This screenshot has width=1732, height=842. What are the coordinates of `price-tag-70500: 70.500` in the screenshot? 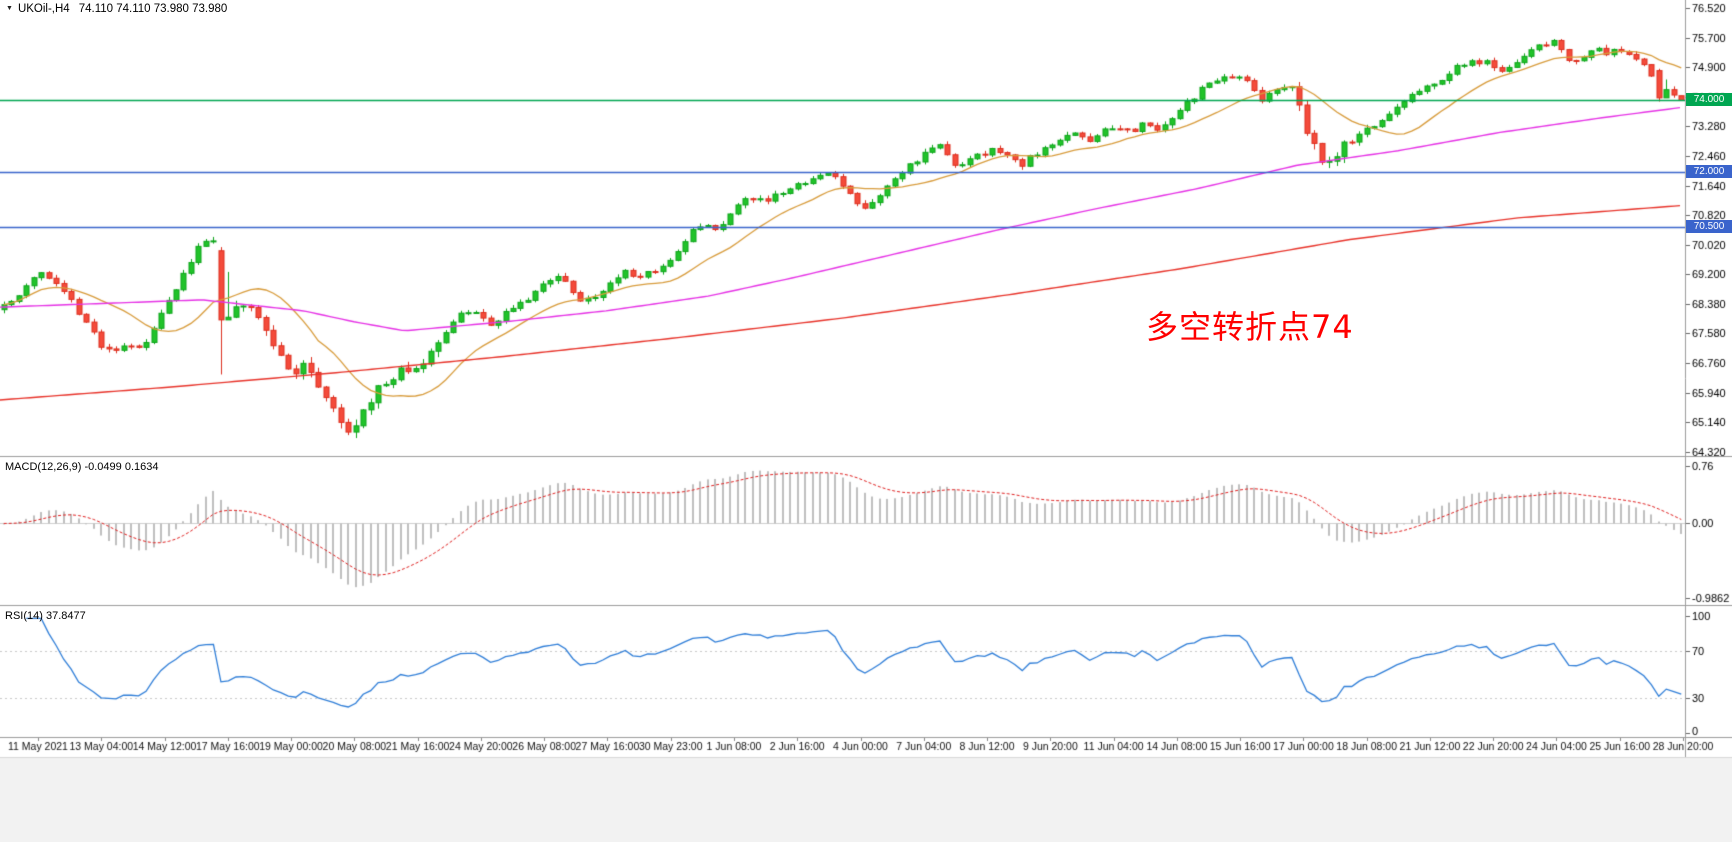 It's located at (1709, 226).